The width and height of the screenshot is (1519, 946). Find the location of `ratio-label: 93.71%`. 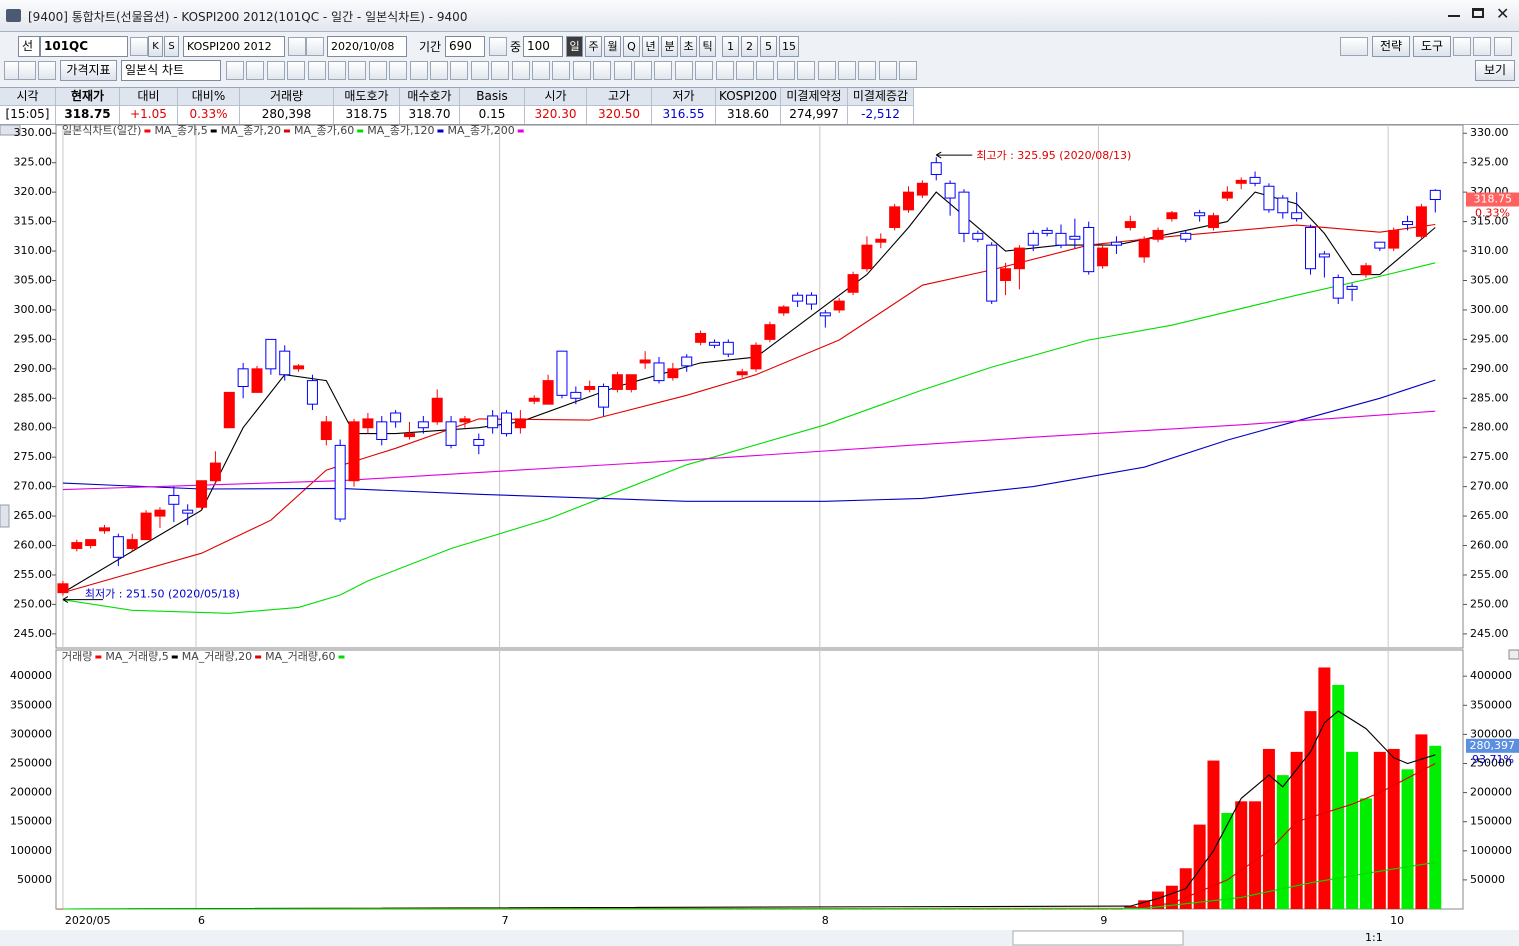

ratio-label: 93.71% is located at coordinates (1493, 759).